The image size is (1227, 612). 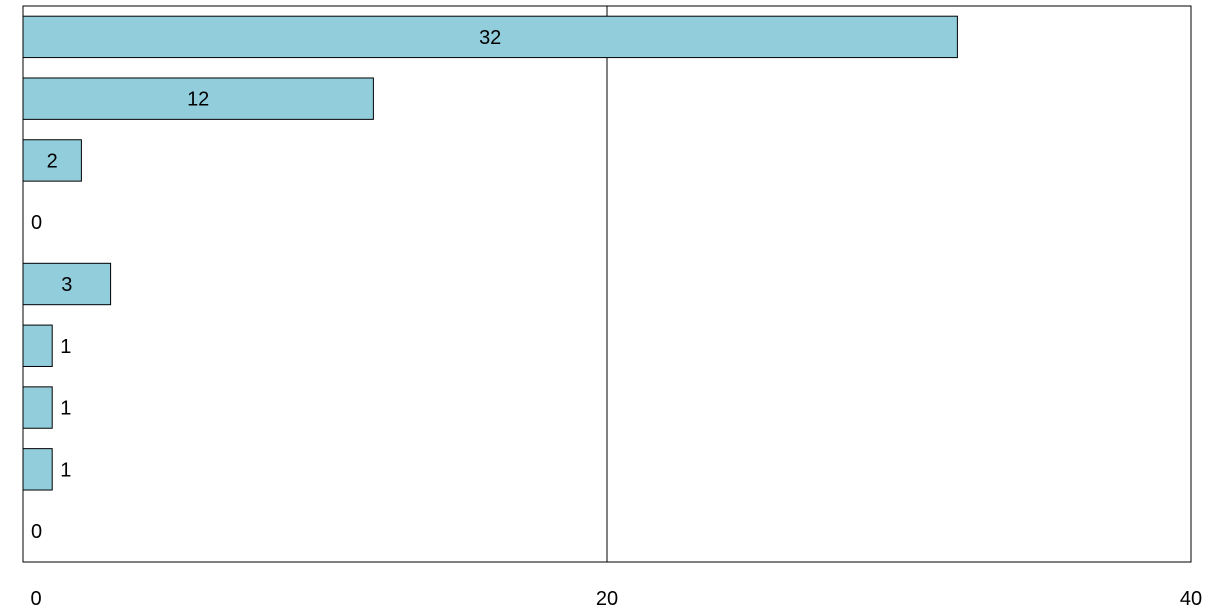 I want to click on bar-value-label: 12, so click(x=198, y=100).